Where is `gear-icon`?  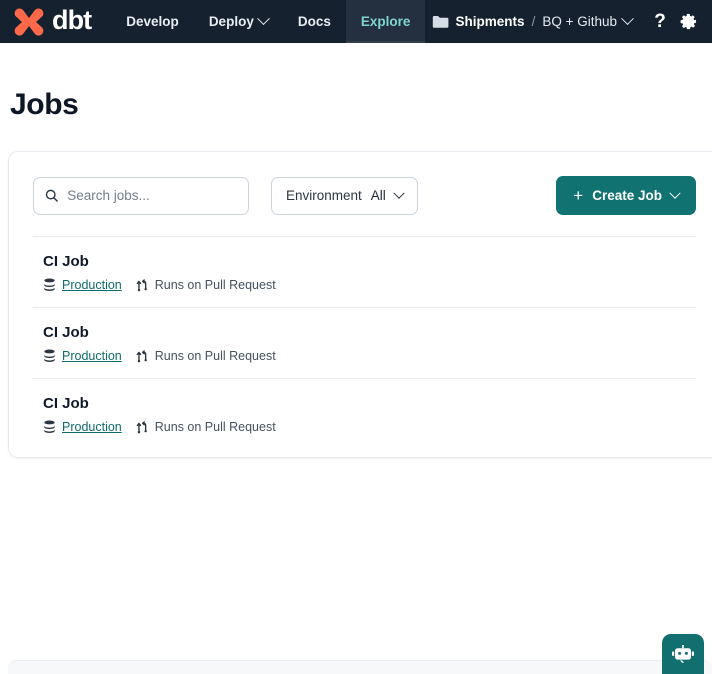
gear-icon is located at coordinates (688, 21).